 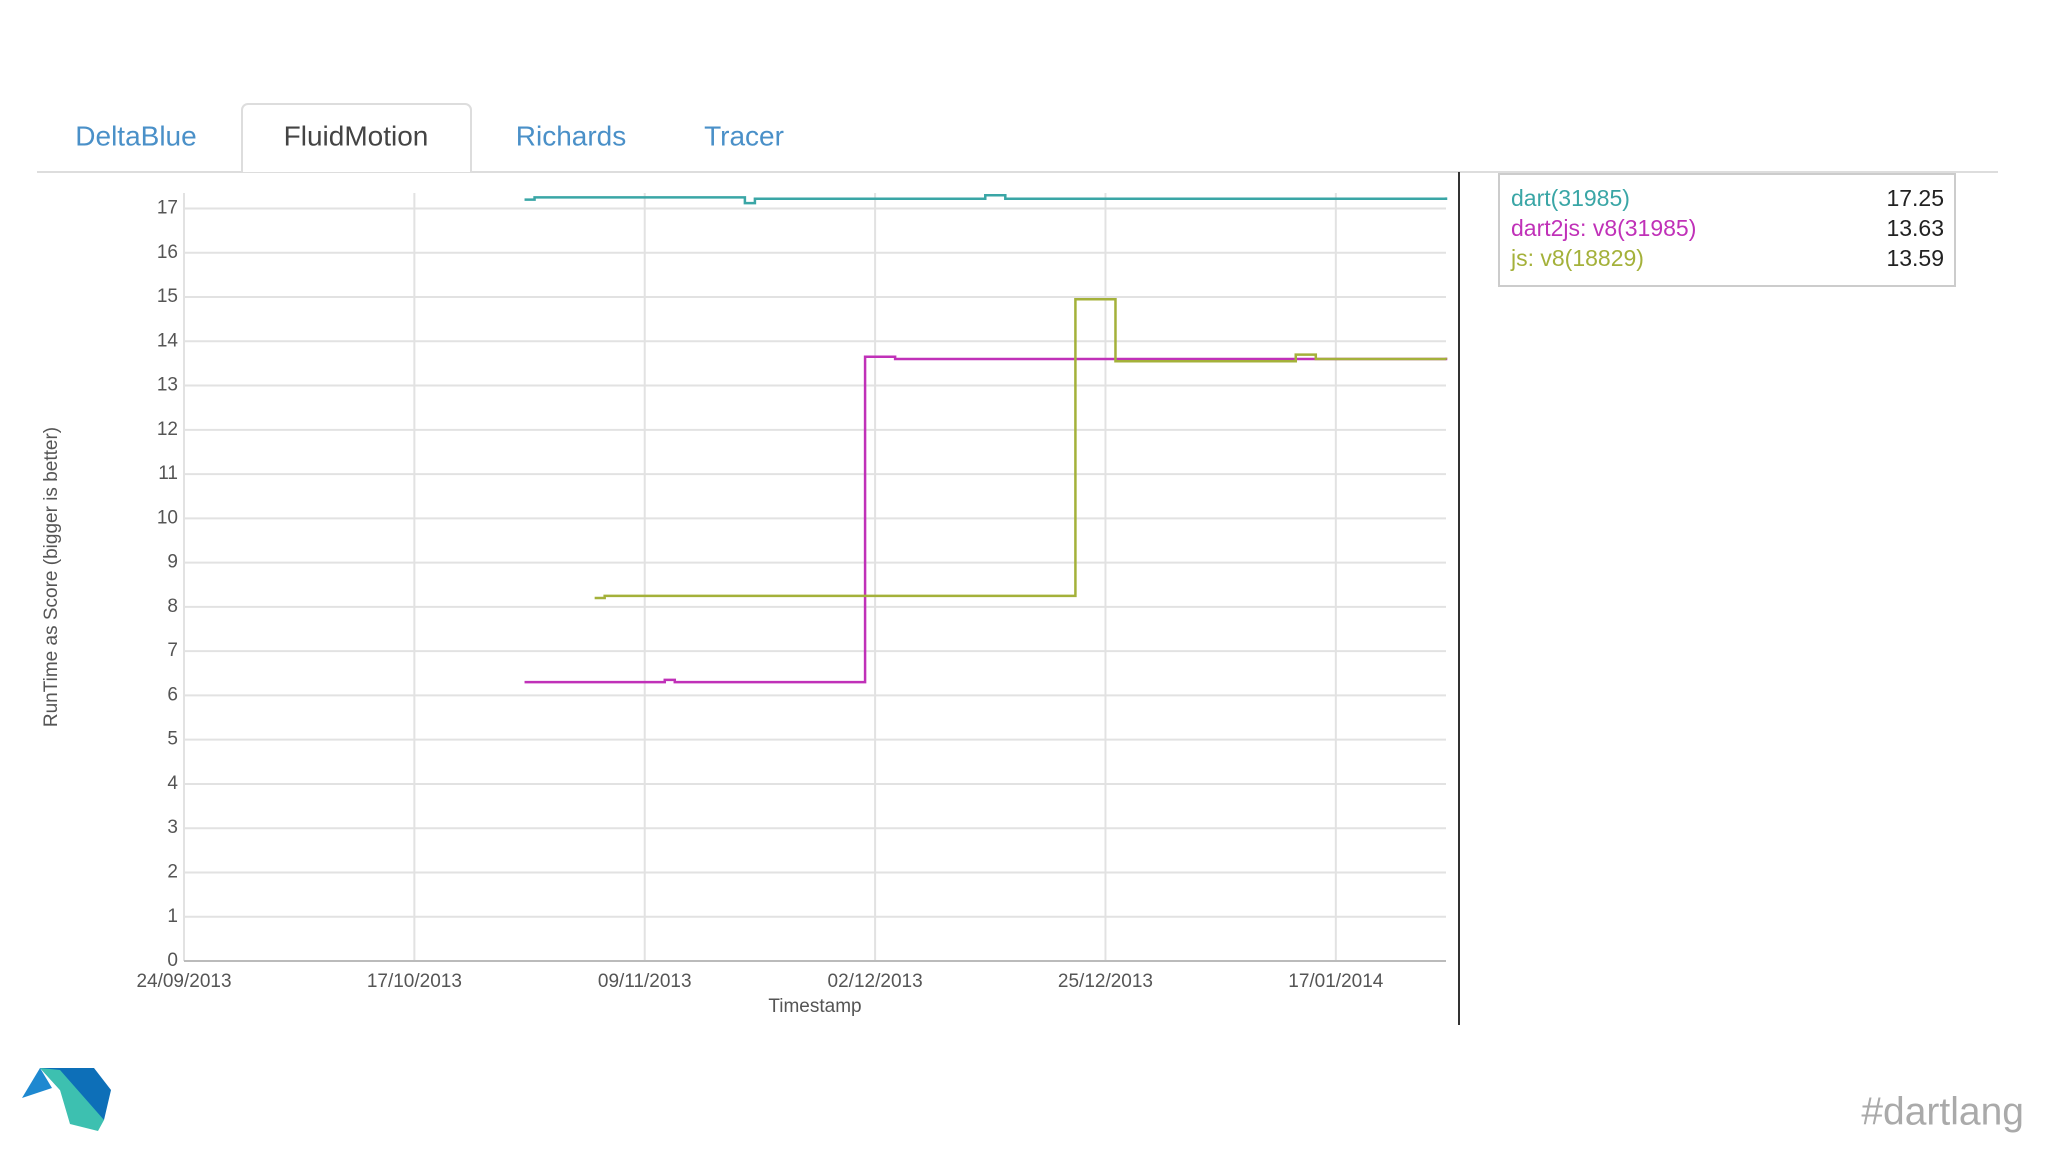 I want to click on y-axis-label: RunTime as Score (bigger is better), so click(x=51, y=577).